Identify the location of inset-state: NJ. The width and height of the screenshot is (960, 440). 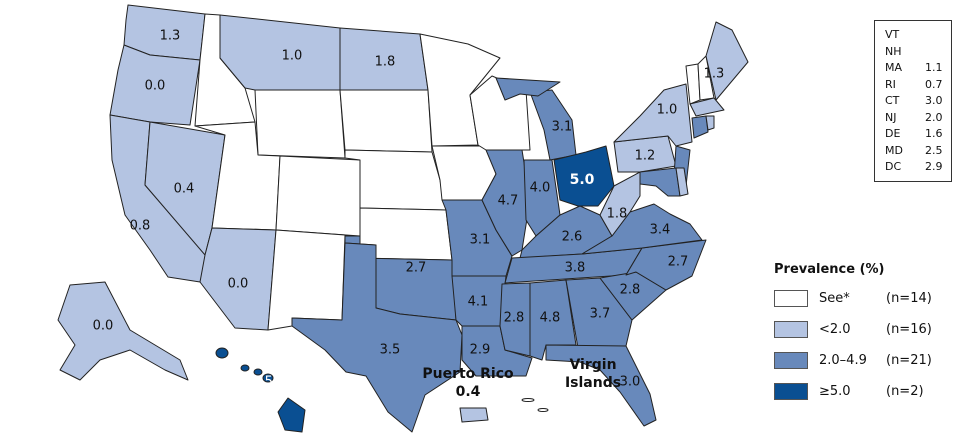
(891, 117).